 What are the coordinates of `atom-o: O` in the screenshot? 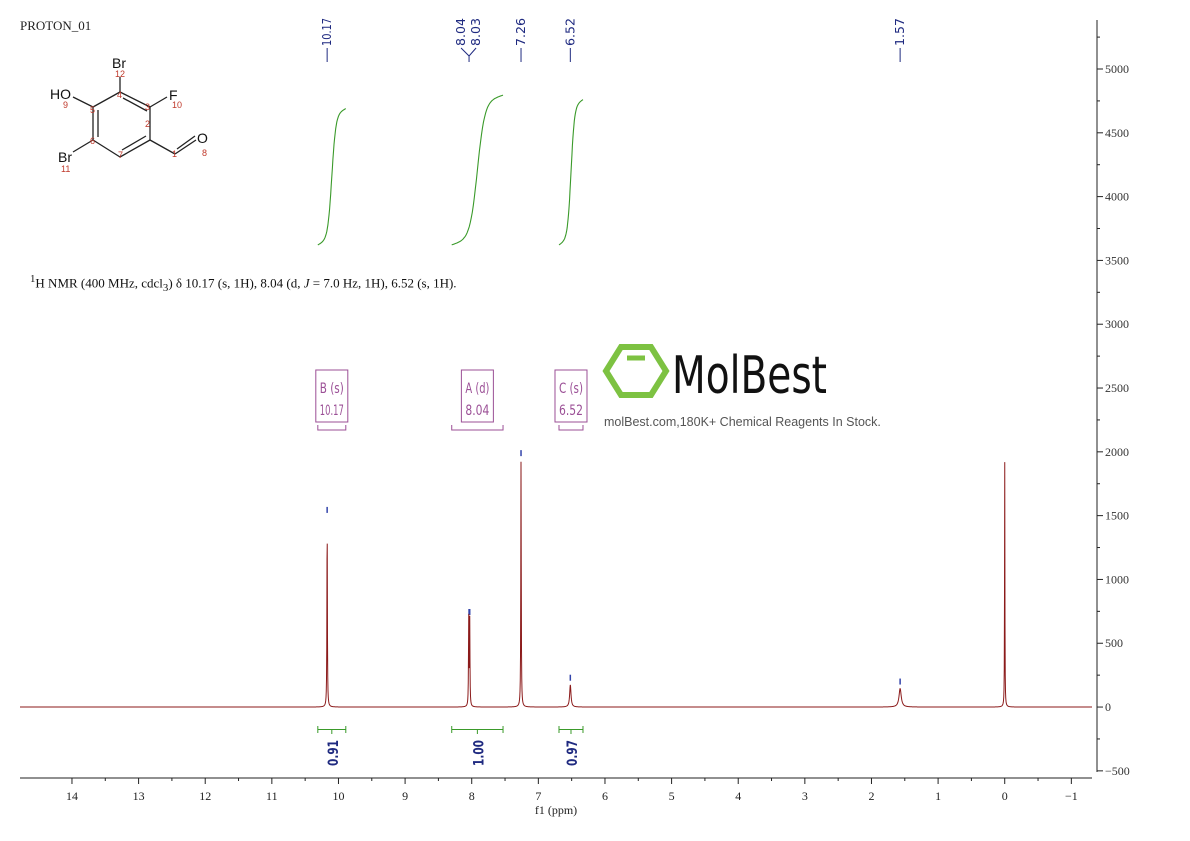 It's located at (202, 138).